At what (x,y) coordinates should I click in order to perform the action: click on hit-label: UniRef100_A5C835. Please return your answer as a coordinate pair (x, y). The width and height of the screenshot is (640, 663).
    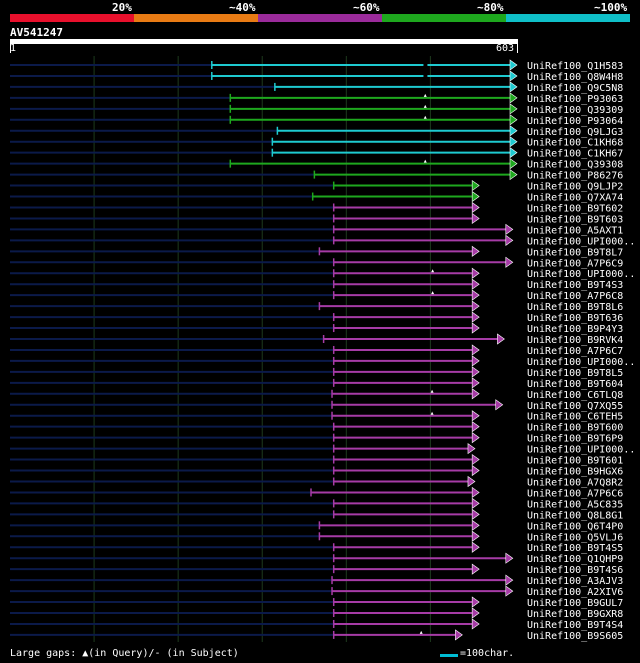
    Looking at the image, I should click on (575, 504).